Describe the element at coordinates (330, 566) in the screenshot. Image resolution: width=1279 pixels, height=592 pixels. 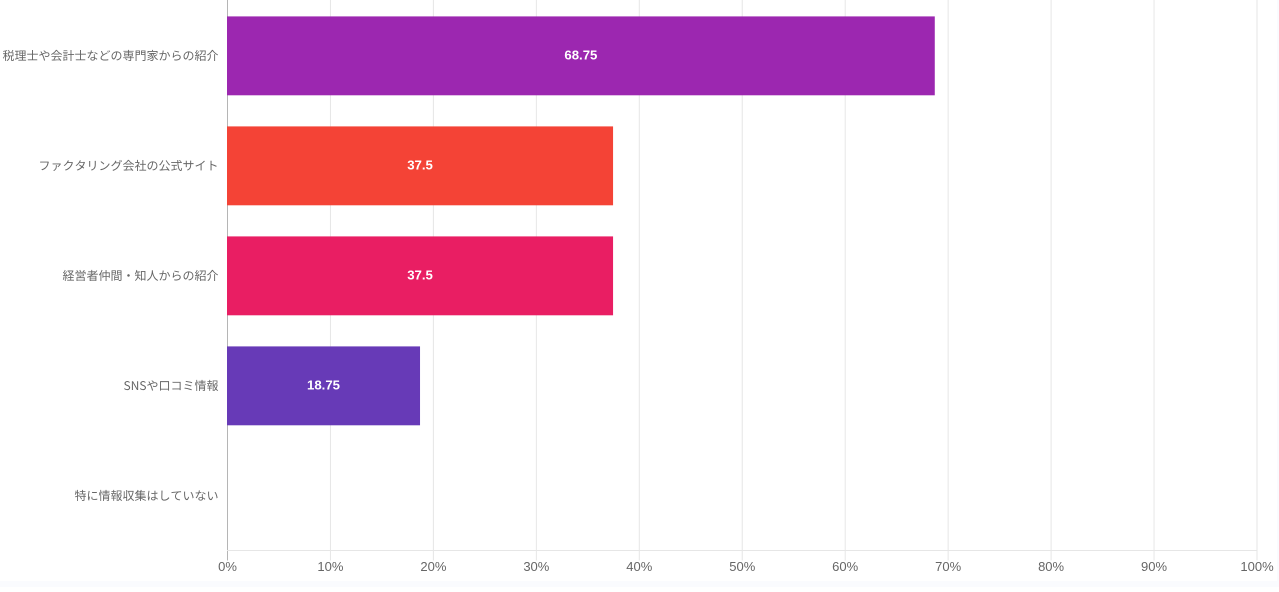
I see `svg-text: 10%` at that location.